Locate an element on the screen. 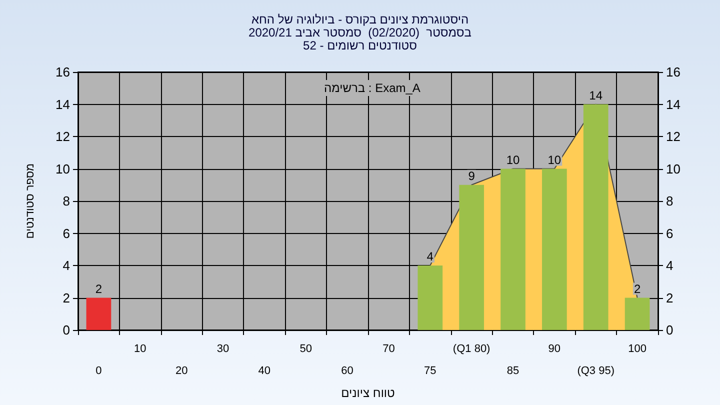  x-tick-label: (Q3 95) is located at coordinates (596, 371).